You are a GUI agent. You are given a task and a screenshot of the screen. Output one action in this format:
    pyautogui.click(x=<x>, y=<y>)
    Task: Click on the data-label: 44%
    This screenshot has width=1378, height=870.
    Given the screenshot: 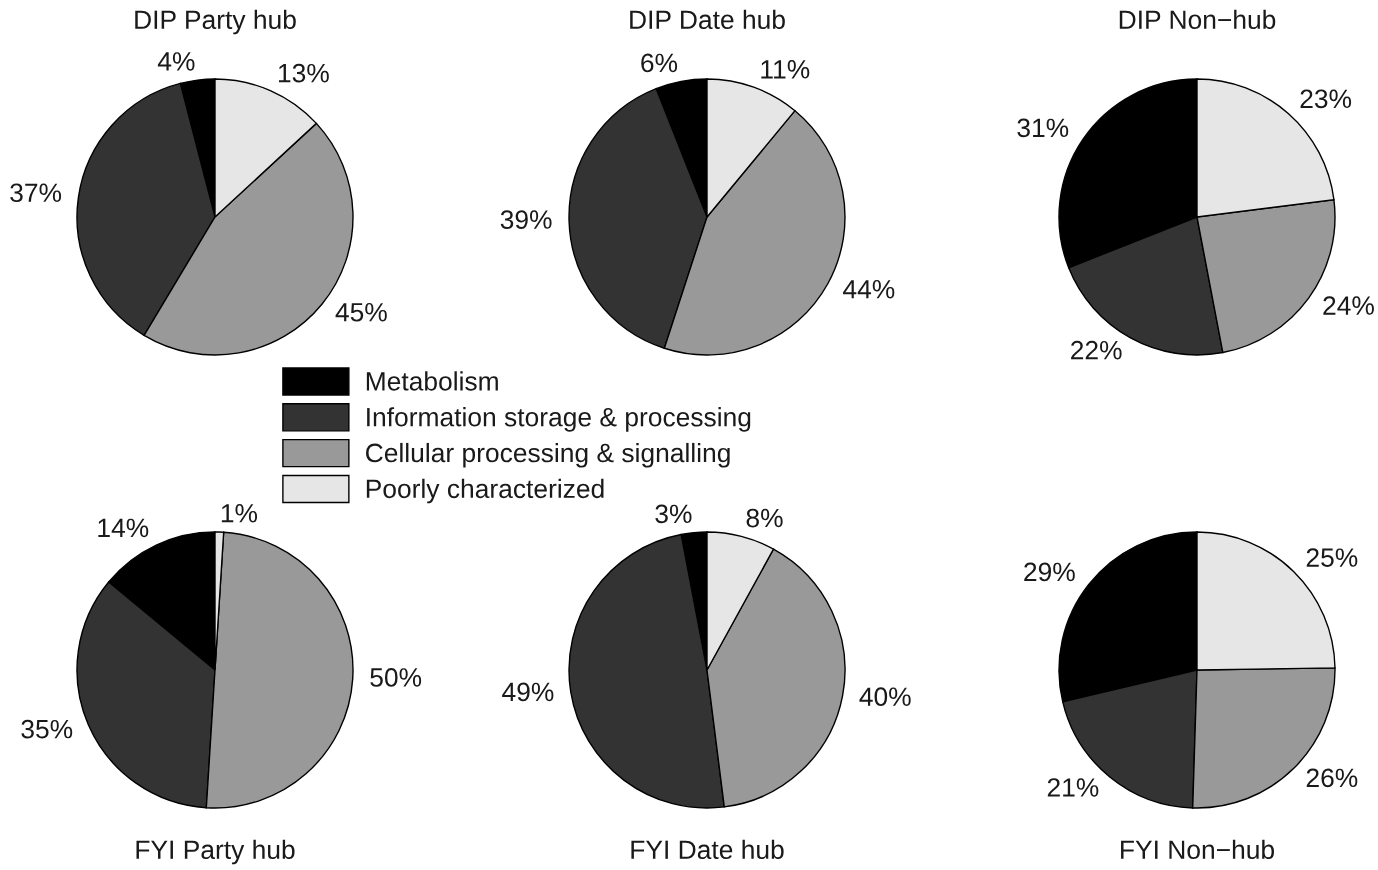 What is the action you would take?
    pyautogui.click(x=869, y=289)
    